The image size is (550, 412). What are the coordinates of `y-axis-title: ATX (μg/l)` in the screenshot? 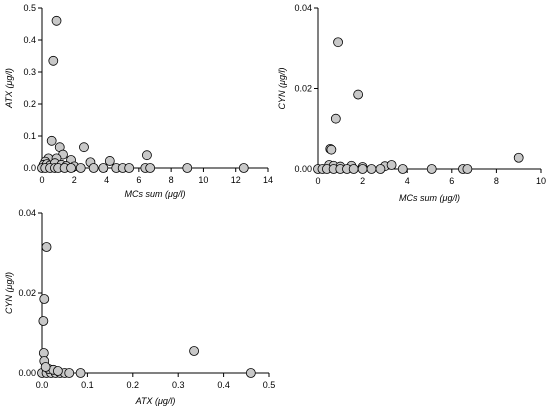 It's located at (9, 88).